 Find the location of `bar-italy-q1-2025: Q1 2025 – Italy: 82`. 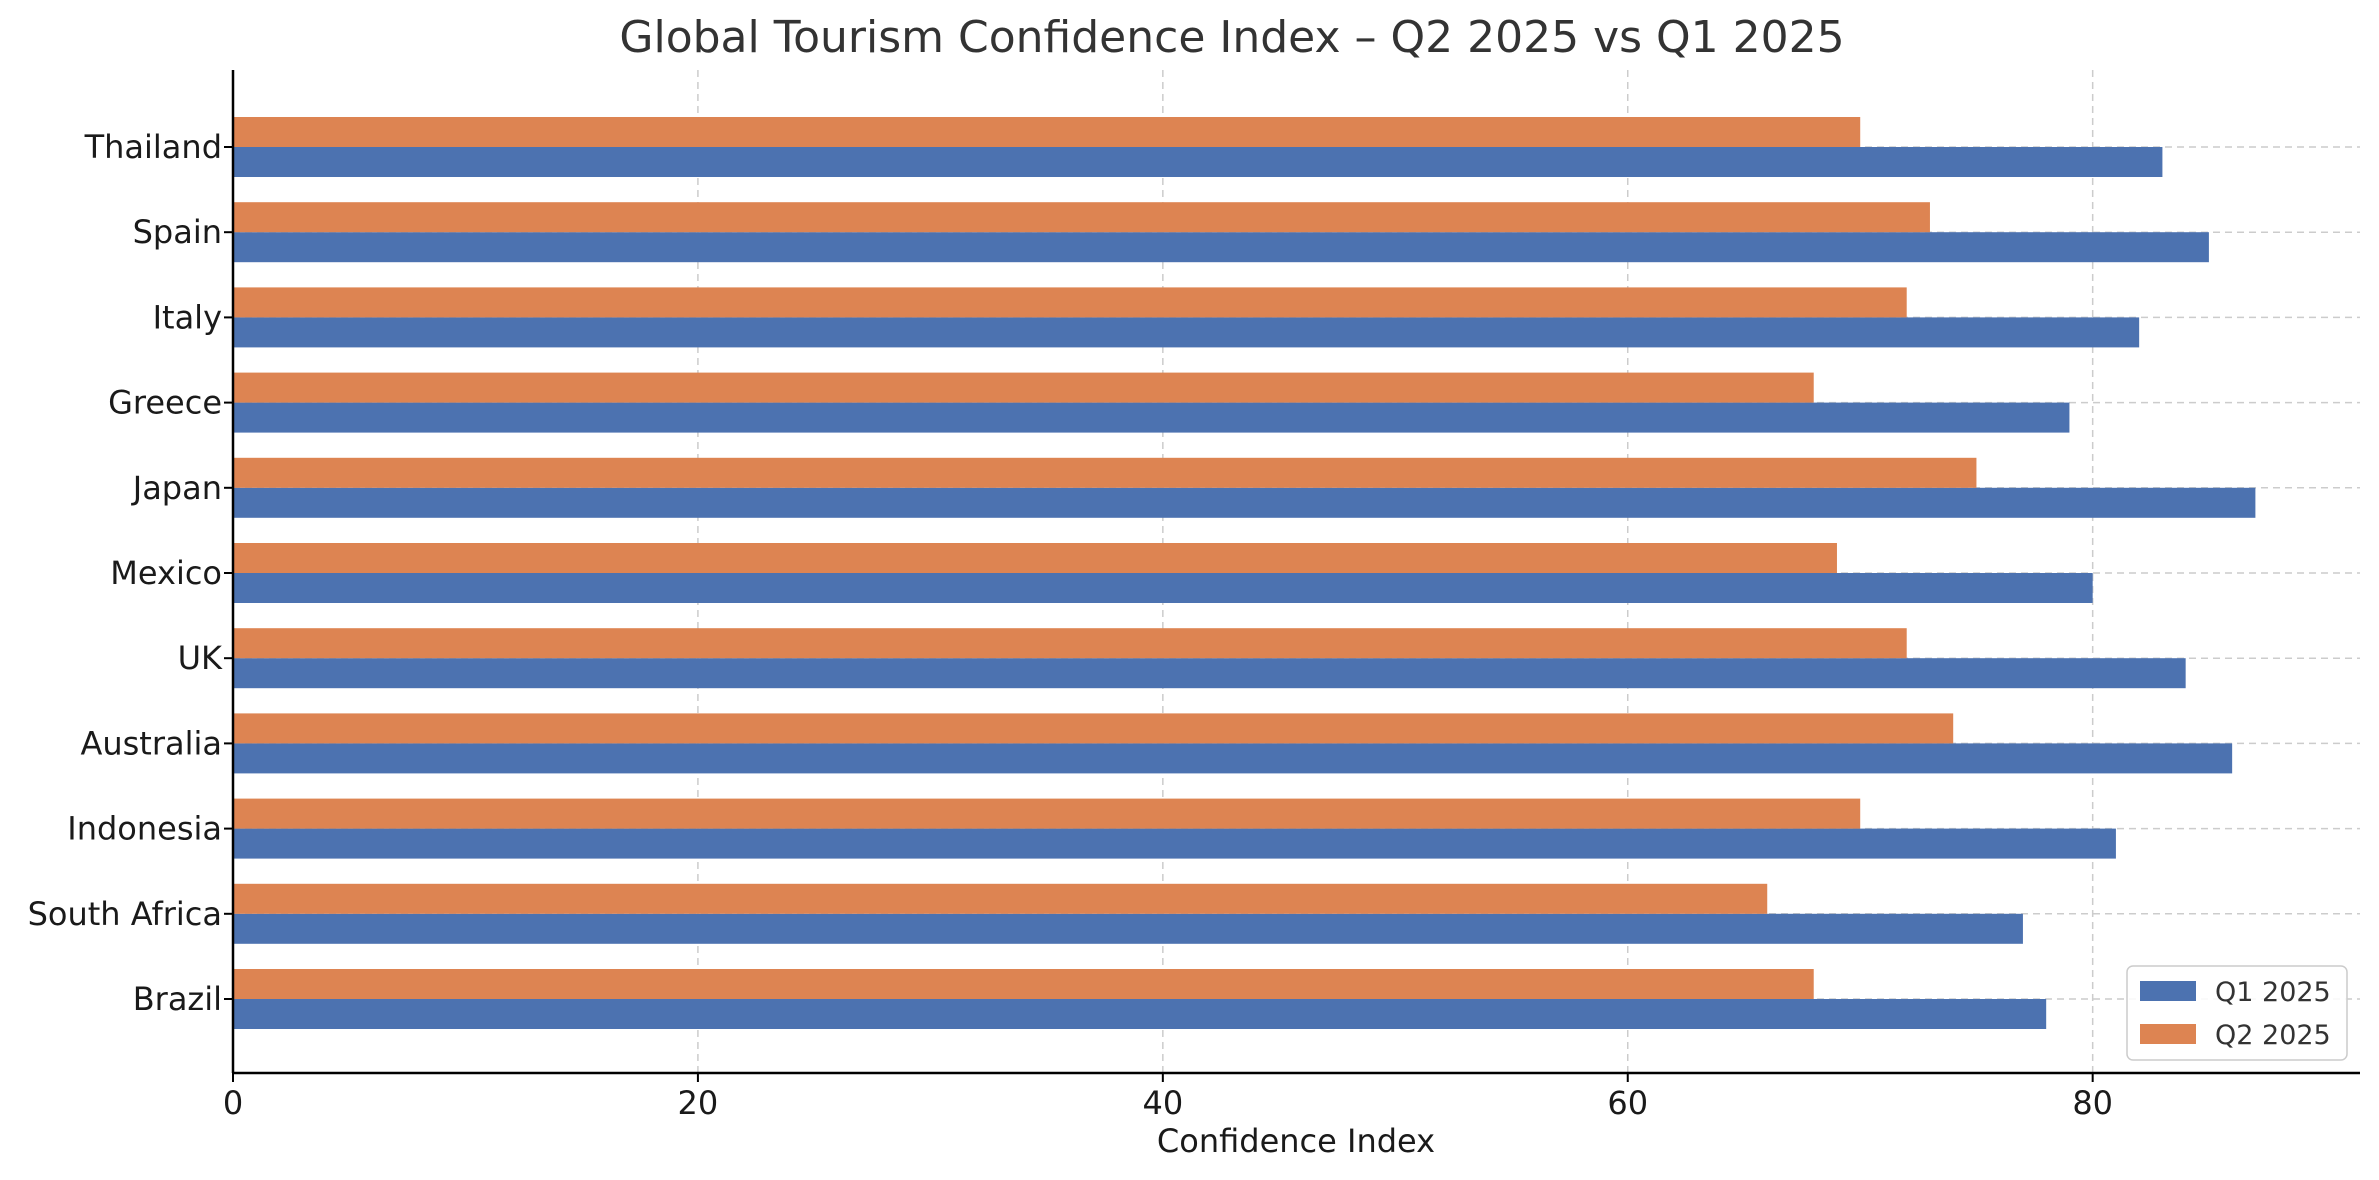

bar-italy-q1-2025: Q1 2025 – Italy: 82 is located at coordinates (1186, 332).